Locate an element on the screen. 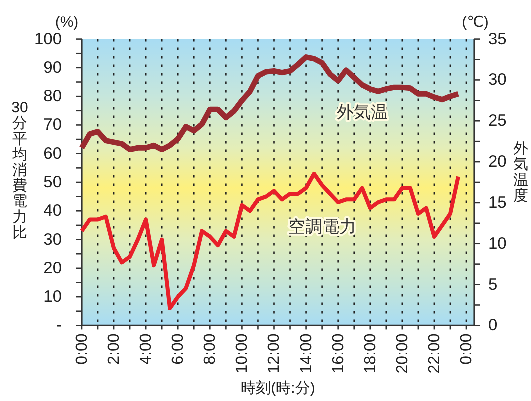  y-tick-label: 60 is located at coordinates (53, 153).